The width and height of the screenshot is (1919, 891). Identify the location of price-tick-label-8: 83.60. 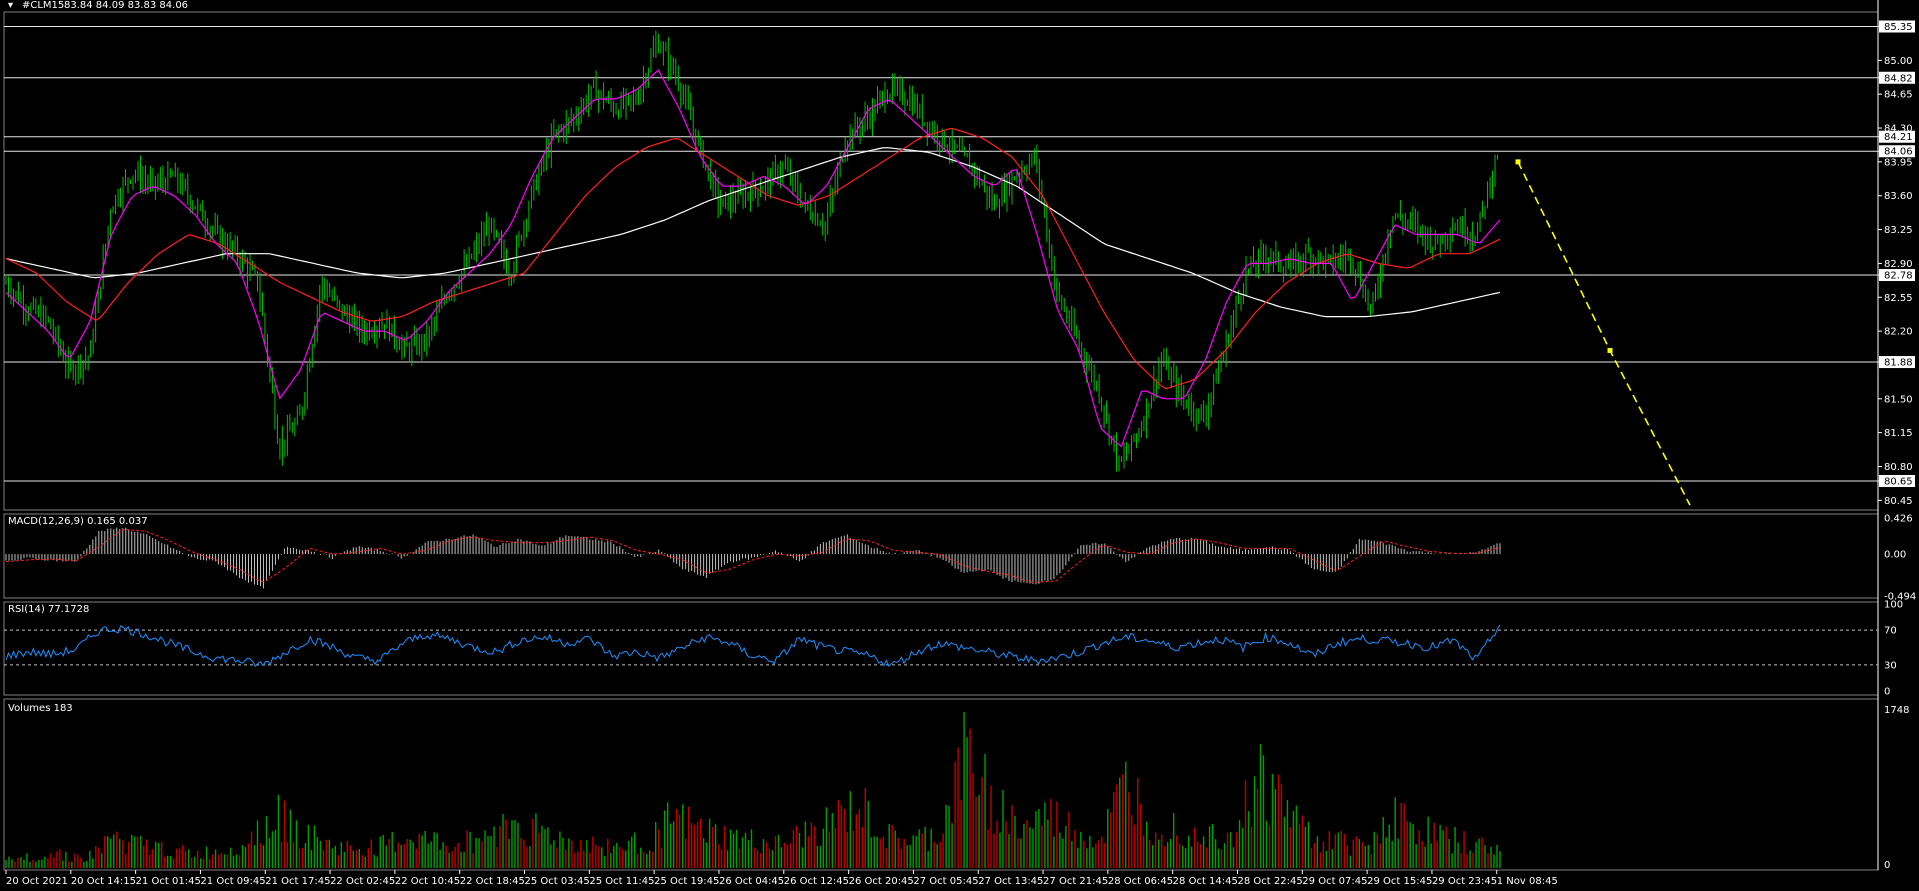
(1898, 196).